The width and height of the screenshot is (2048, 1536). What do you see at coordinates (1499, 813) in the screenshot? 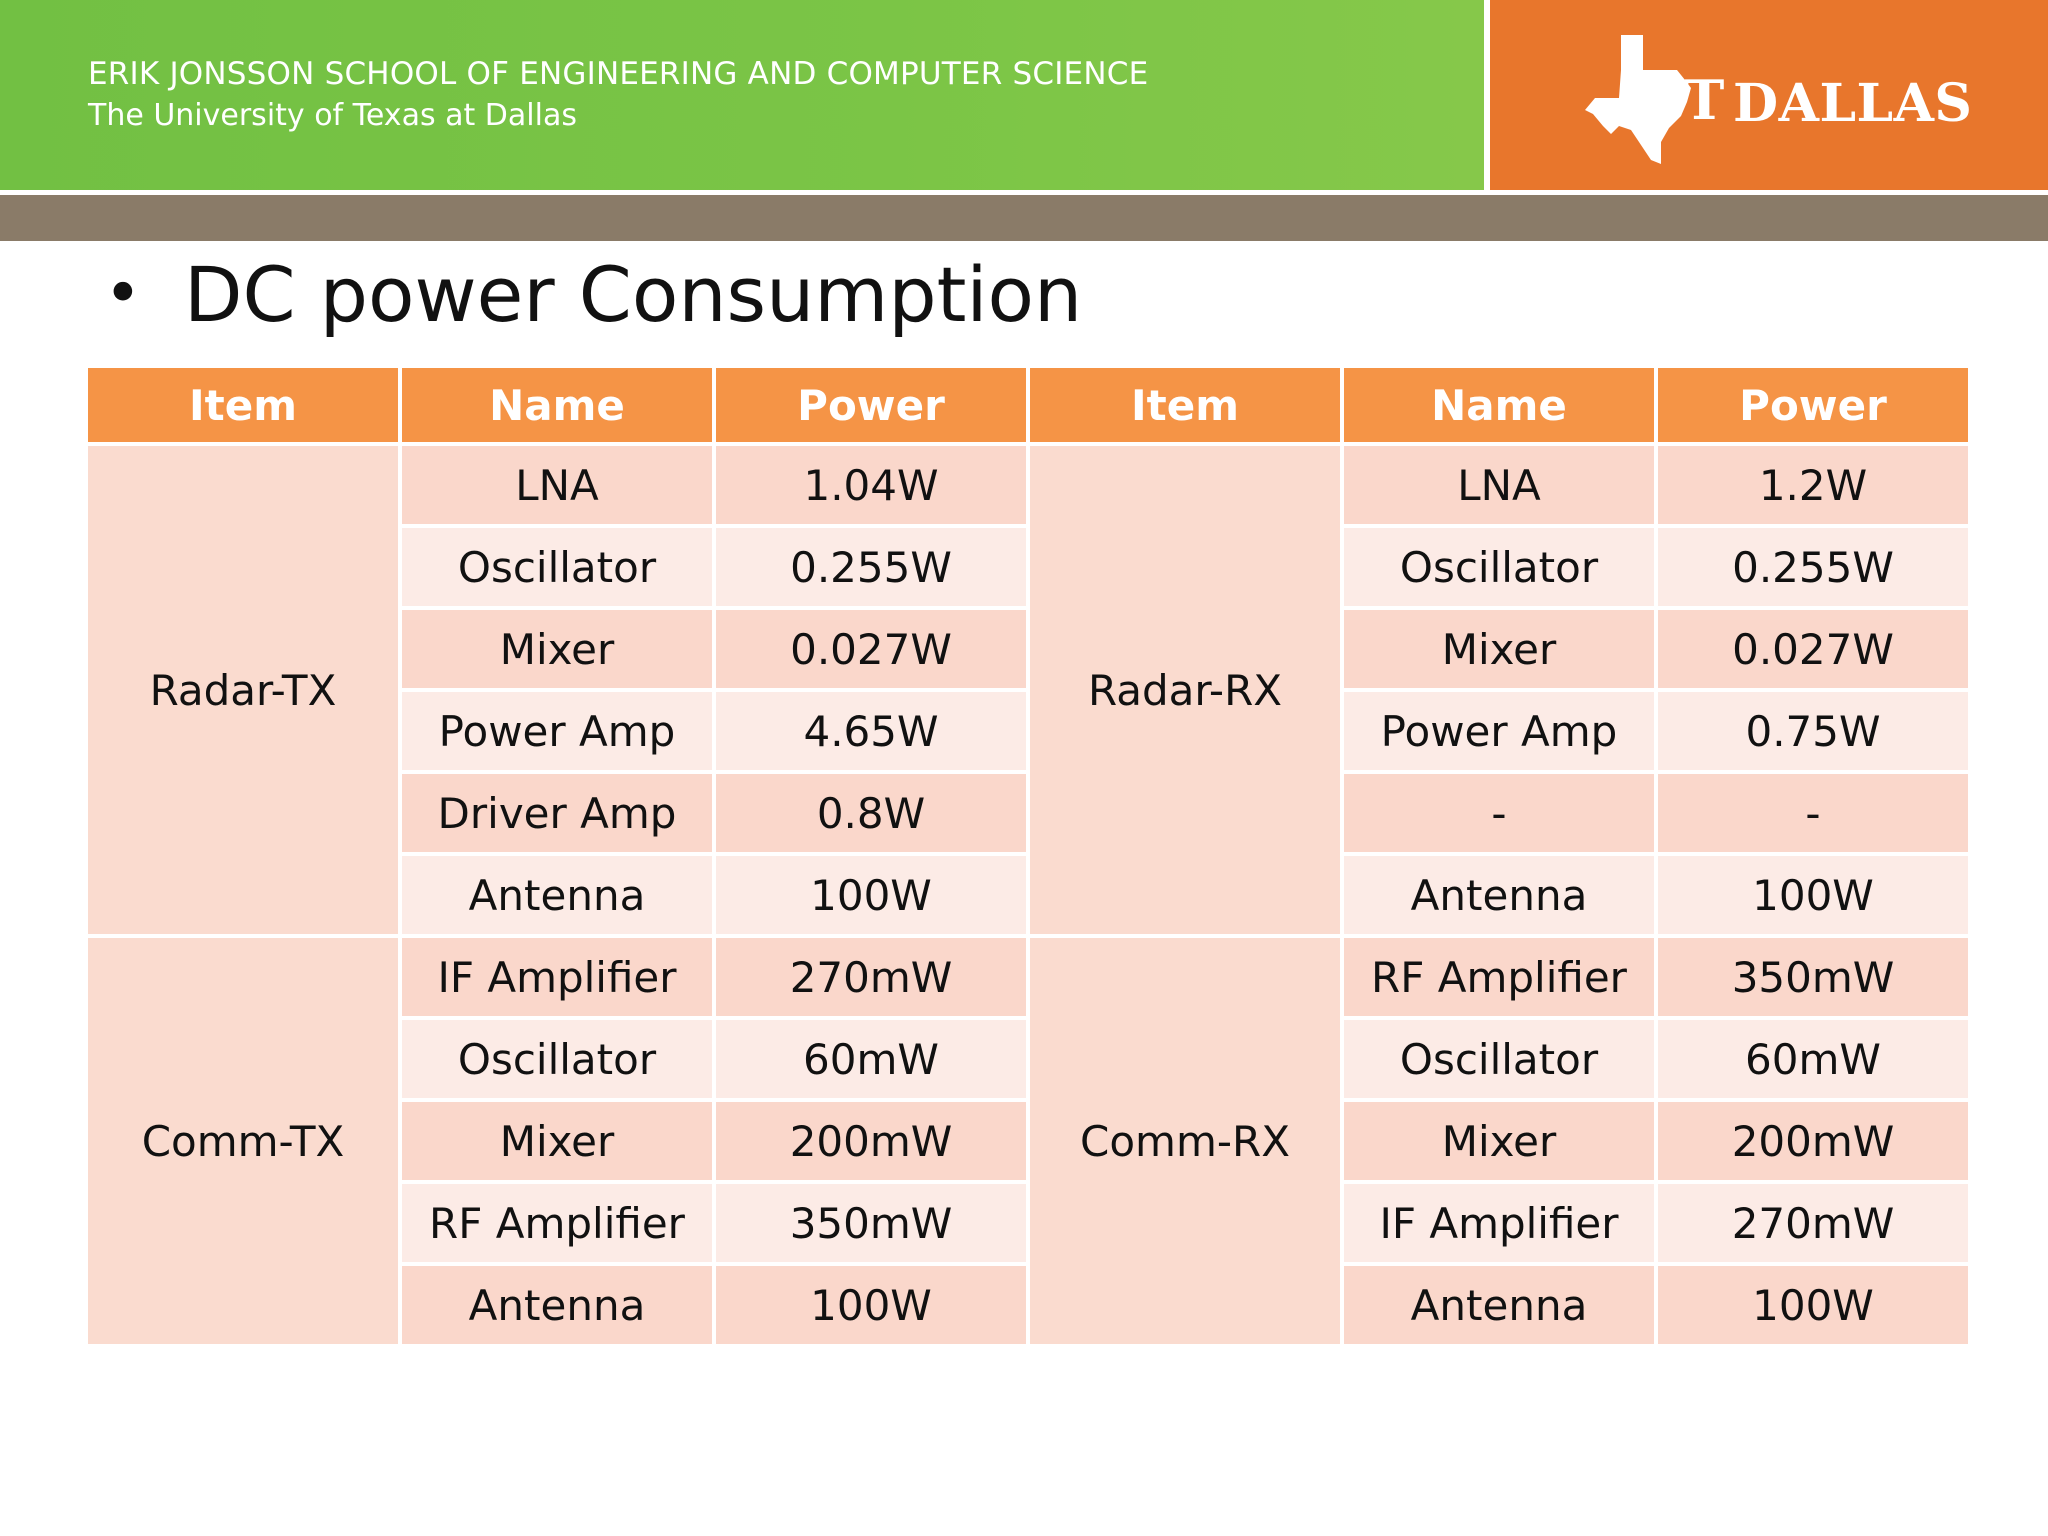
I see `name-cell: -` at bounding box center [1499, 813].